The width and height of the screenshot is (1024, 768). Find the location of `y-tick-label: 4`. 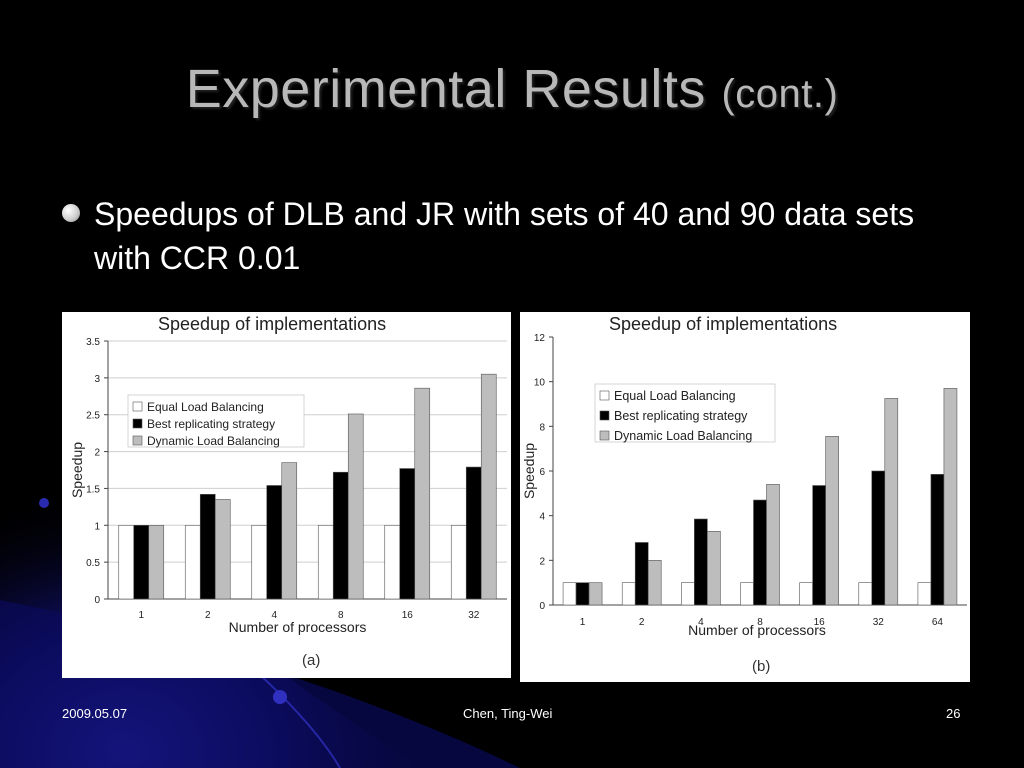

y-tick-label: 4 is located at coordinates (542, 517).